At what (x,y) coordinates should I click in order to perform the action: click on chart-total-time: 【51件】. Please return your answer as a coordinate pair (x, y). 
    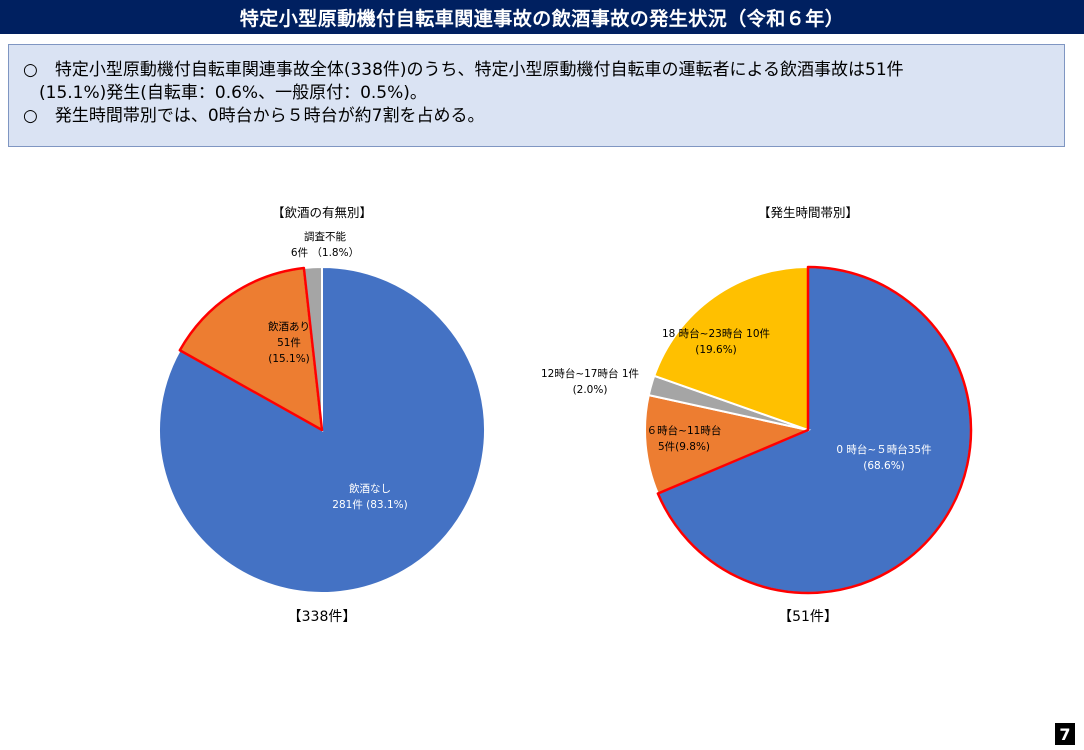
    Looking at the image, I should click on (808, 617).